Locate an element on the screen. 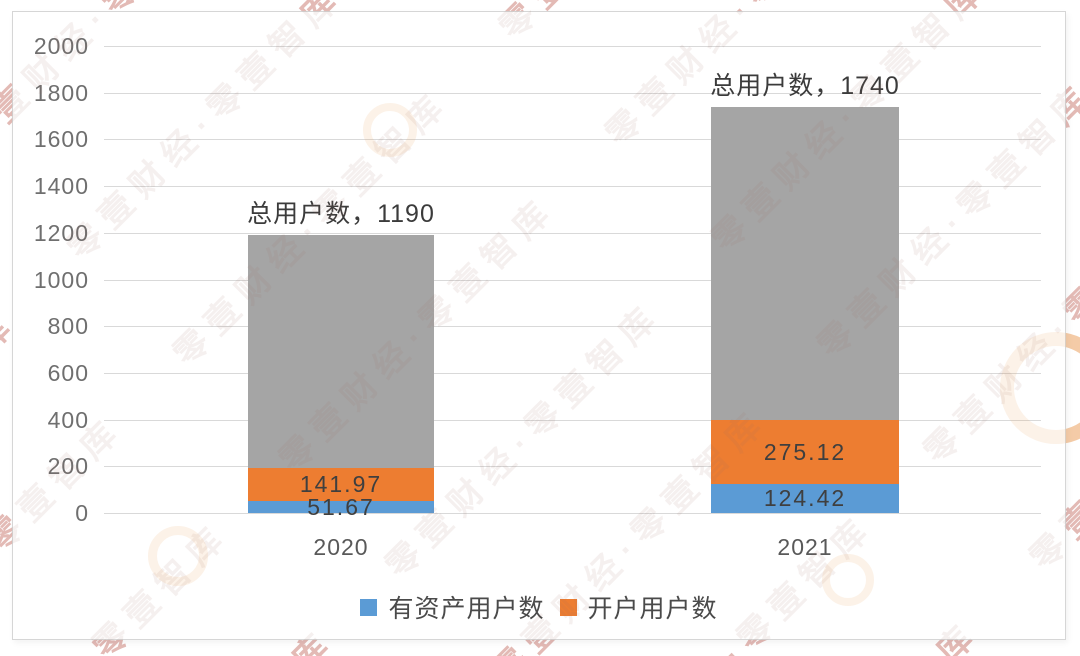 This screenshot has height=656, width=1080. y-tick-label: 1800 is located at coordinates (61, 92).